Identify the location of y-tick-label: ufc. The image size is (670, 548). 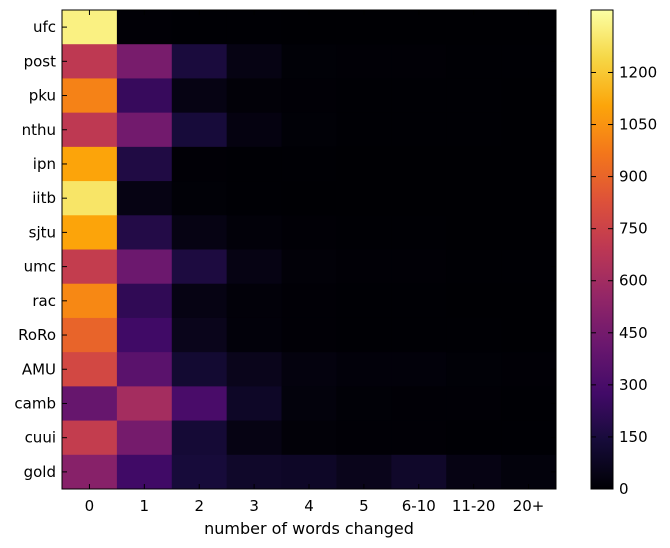
(44, 27).